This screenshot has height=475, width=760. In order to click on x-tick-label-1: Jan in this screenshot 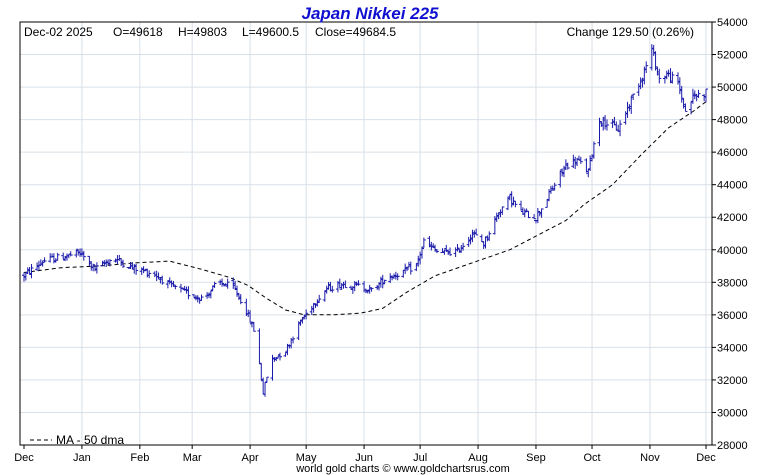, I will do `click(82, 458)`.